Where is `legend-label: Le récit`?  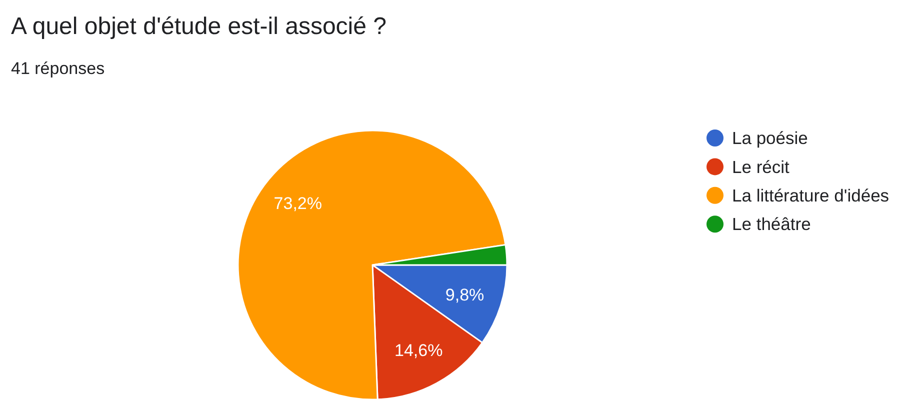 legend-label: Le récit is located at coordinates (761, 166).